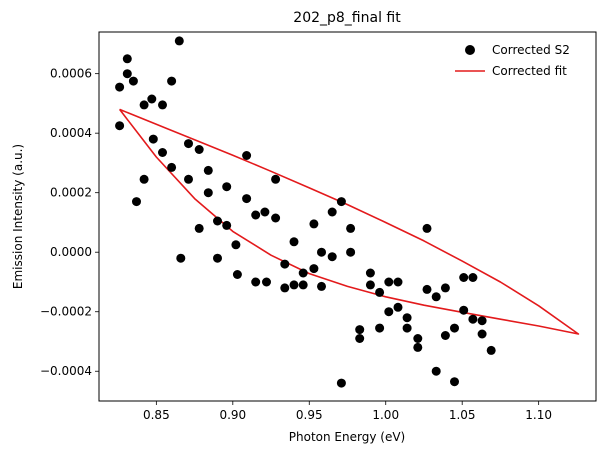 The height and width of the screenshot is (453, 605). What do you see at coordinates (462, 415) in the screenshot?
I see `x-tick-label: 1.05` at bounding box center [462, 415].